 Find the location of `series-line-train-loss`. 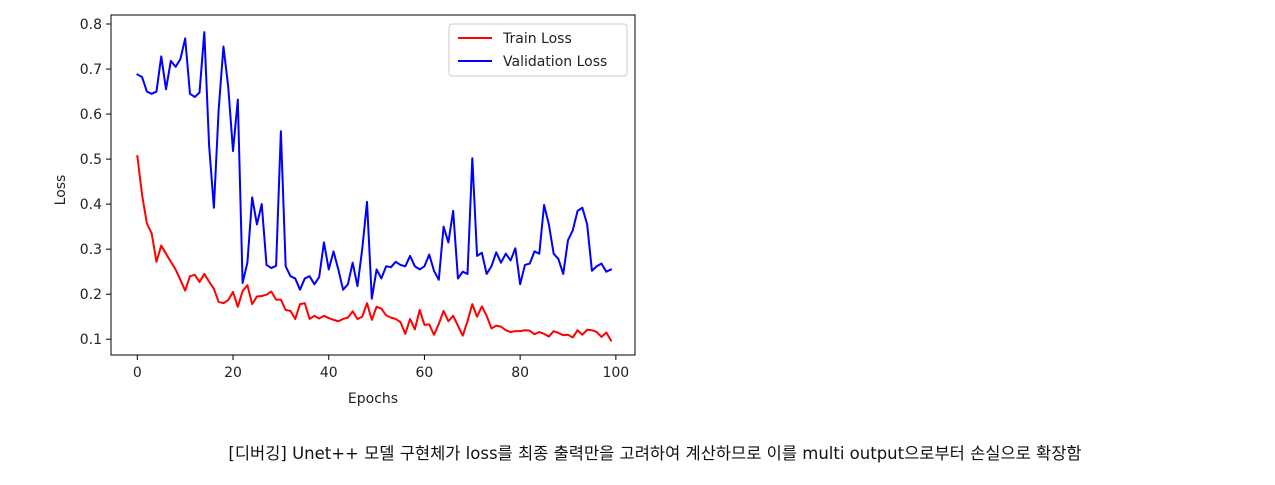

series-line-train-loss is located at coordinates (374, 248).